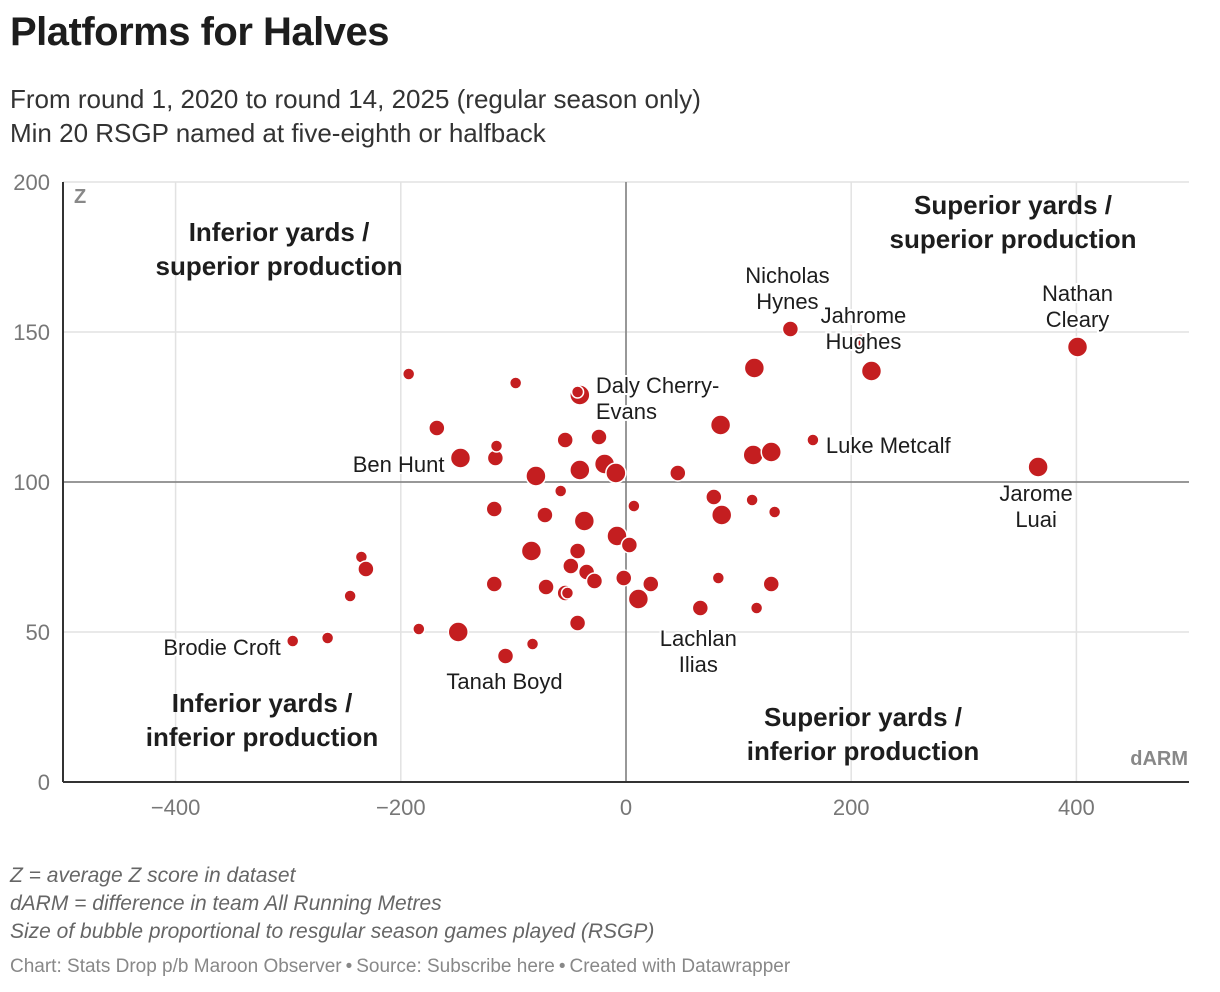  Describe the element at coordinates (863, 717) in the screenshot. I see `quadrant-label-bottom-right: Superior yards /` at that location.